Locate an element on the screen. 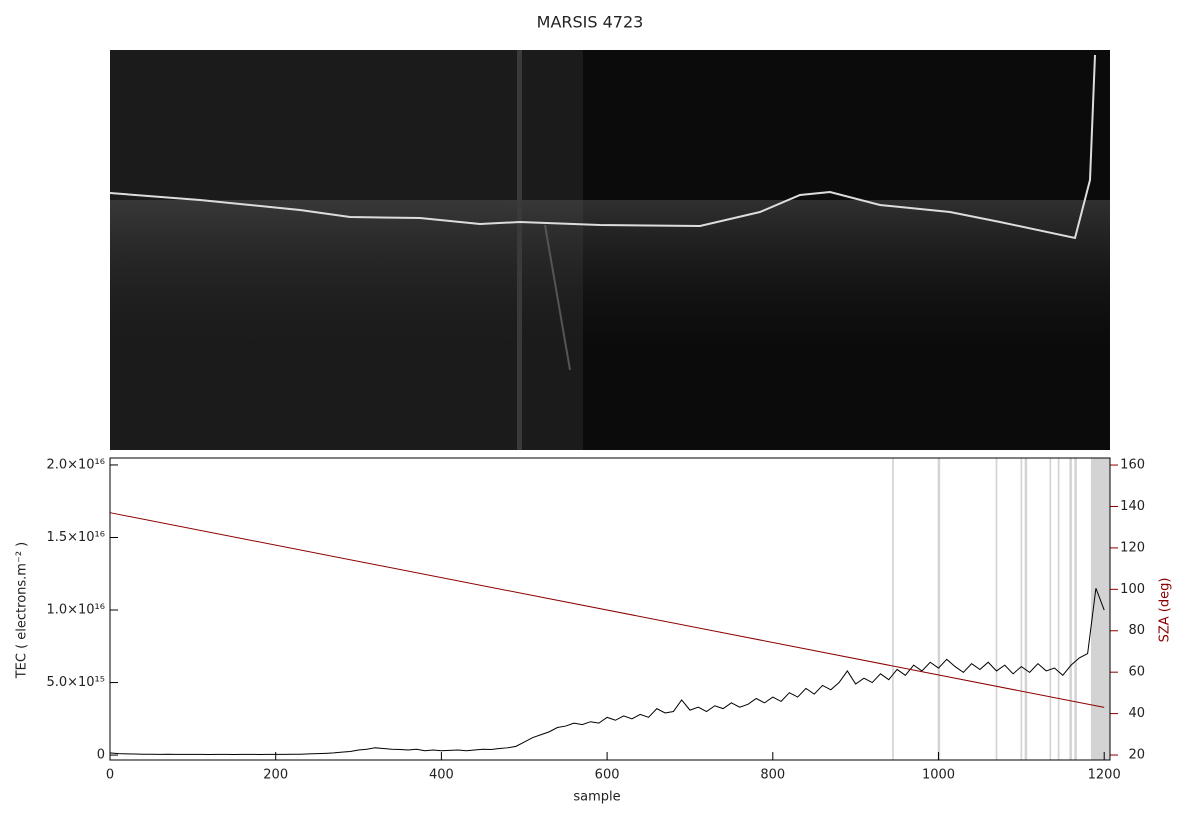 The image size is (1180, 830). y-tick-label: 5.0×10¹⁵ is located at coordinates (75, 682).